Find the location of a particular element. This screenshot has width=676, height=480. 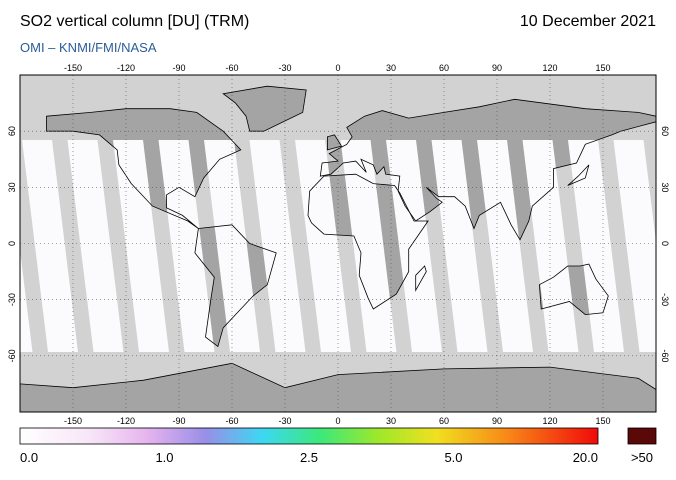

lon-label-bottom: -60 is located at coordinates (231, 421).